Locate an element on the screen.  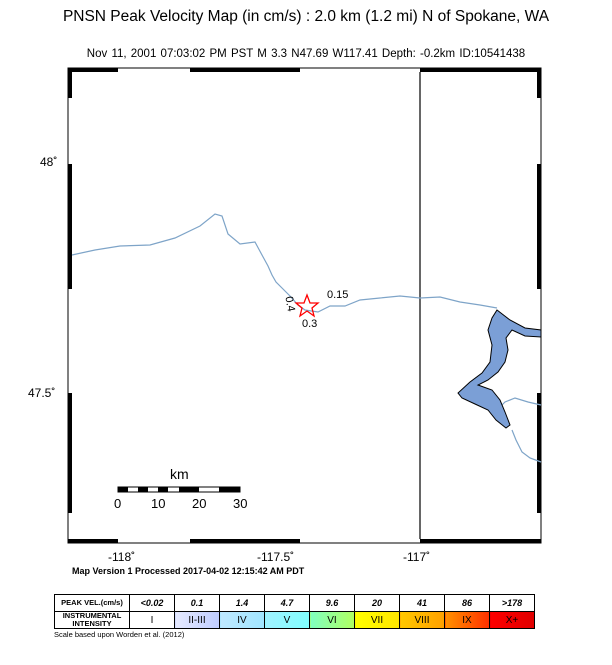
scale-bar-unit: km is located at coordinates (179, 474).